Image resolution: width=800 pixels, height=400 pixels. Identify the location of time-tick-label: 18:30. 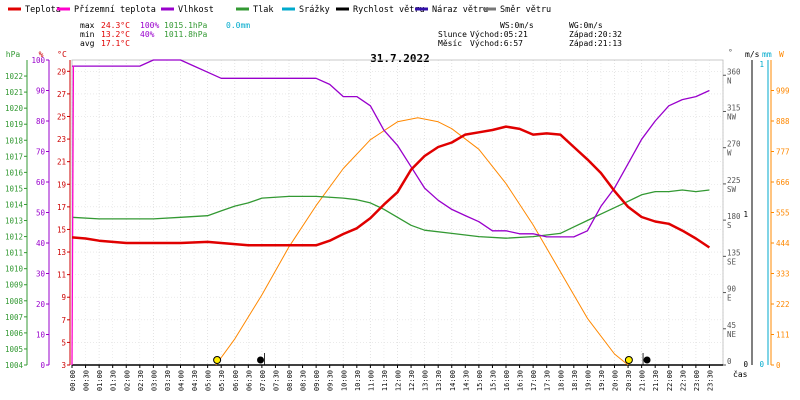
(575, 380).